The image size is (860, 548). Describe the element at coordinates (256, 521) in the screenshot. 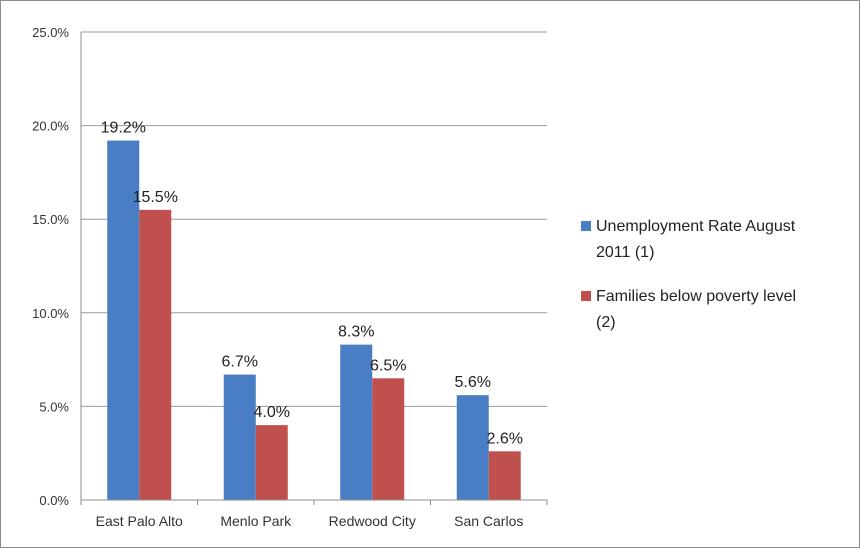

I see `x-category-label: Menlo Park` at that location.